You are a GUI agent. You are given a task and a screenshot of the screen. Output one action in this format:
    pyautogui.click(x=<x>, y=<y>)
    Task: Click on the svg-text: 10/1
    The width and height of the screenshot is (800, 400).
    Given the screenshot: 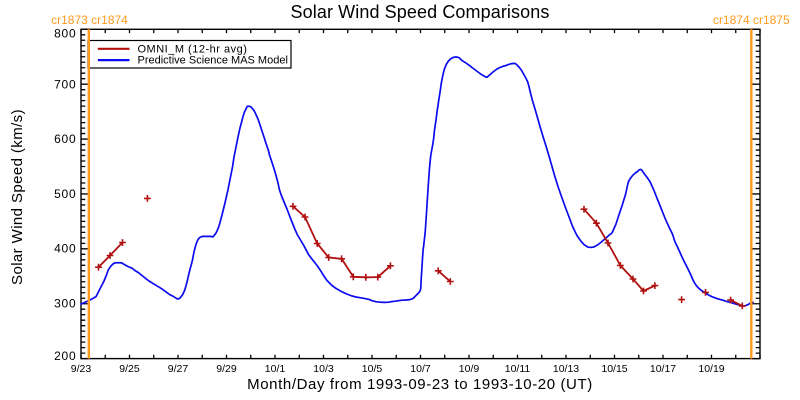 What is the action you would take?
    pyautogui.click(x=275, y=369)
    